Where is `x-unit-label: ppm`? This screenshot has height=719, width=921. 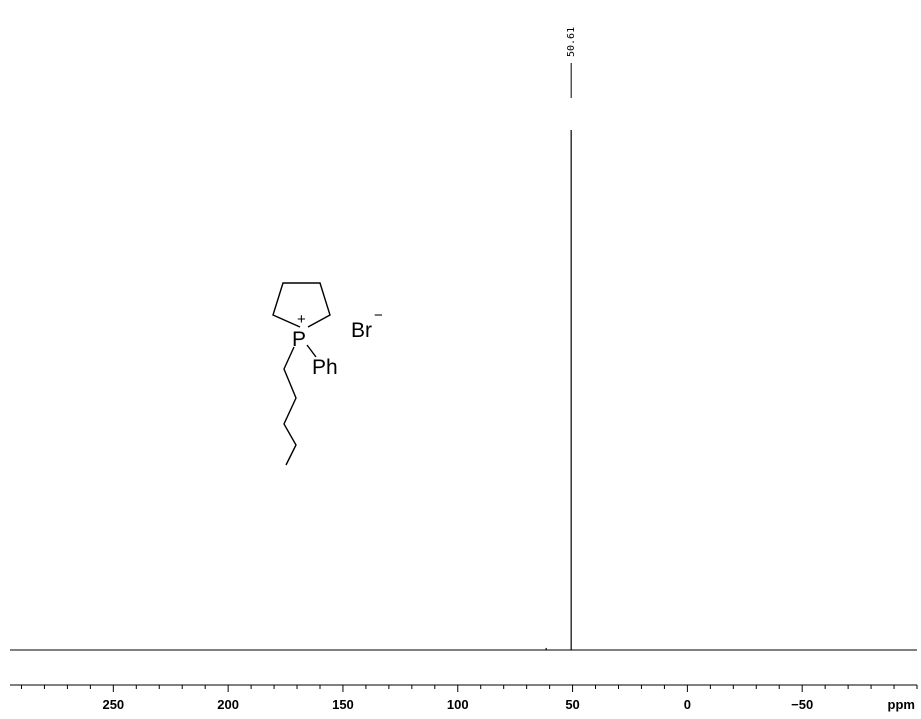
x-unit-label: ppm is located at coordinates (901, 704).